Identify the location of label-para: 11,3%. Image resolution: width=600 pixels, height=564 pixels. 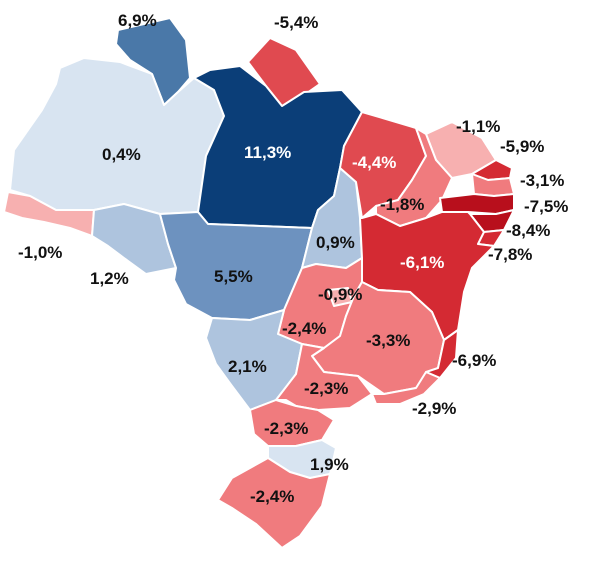
(267, 152).